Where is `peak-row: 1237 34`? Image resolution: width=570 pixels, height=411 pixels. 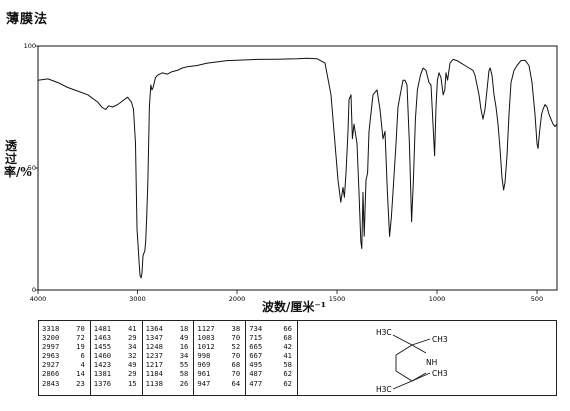
peak-row: 1237 34 is located at coordinates (170, 355).